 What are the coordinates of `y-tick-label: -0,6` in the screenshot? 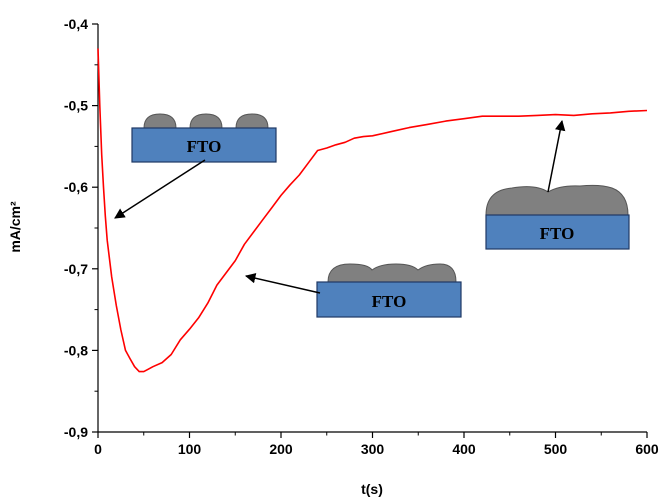 It's located at (76, 187).